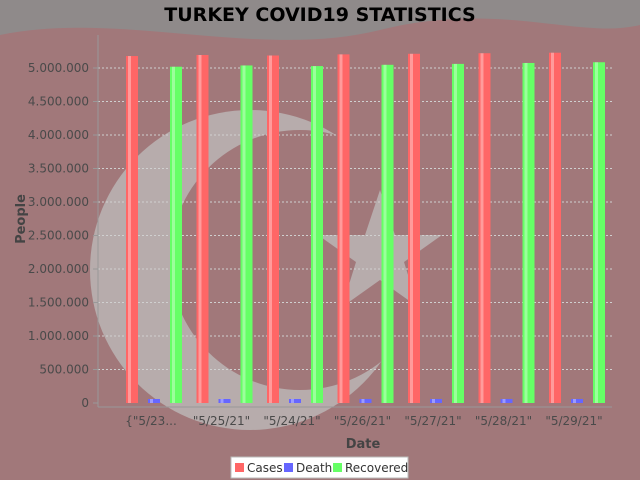 The height and width of the screenshot is (480, 640). Describe the element at coordinates (432, 421) in the screenshot. I see `x-tick-label: "5/27/21"` at that location.